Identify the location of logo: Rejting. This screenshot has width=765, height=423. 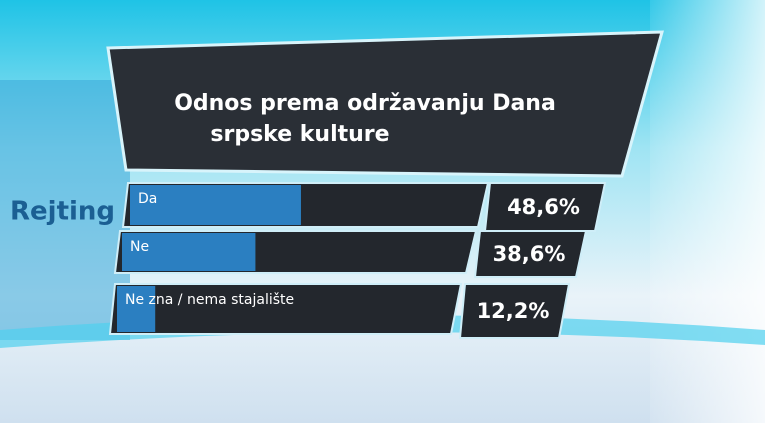
(62, 212).